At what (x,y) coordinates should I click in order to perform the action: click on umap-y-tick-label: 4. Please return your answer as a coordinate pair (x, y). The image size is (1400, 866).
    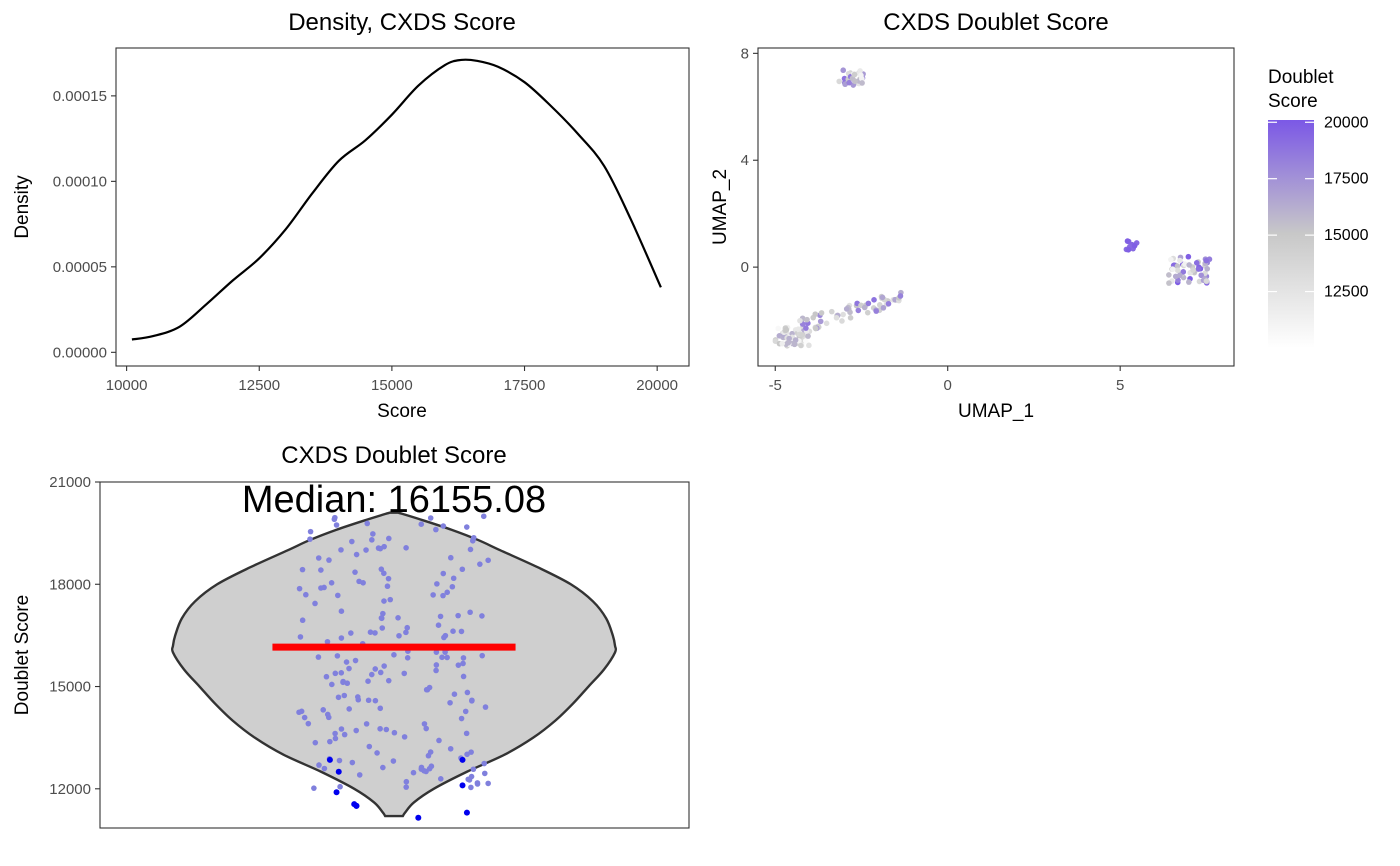
    Looking at the image, I should click on (745, 160).